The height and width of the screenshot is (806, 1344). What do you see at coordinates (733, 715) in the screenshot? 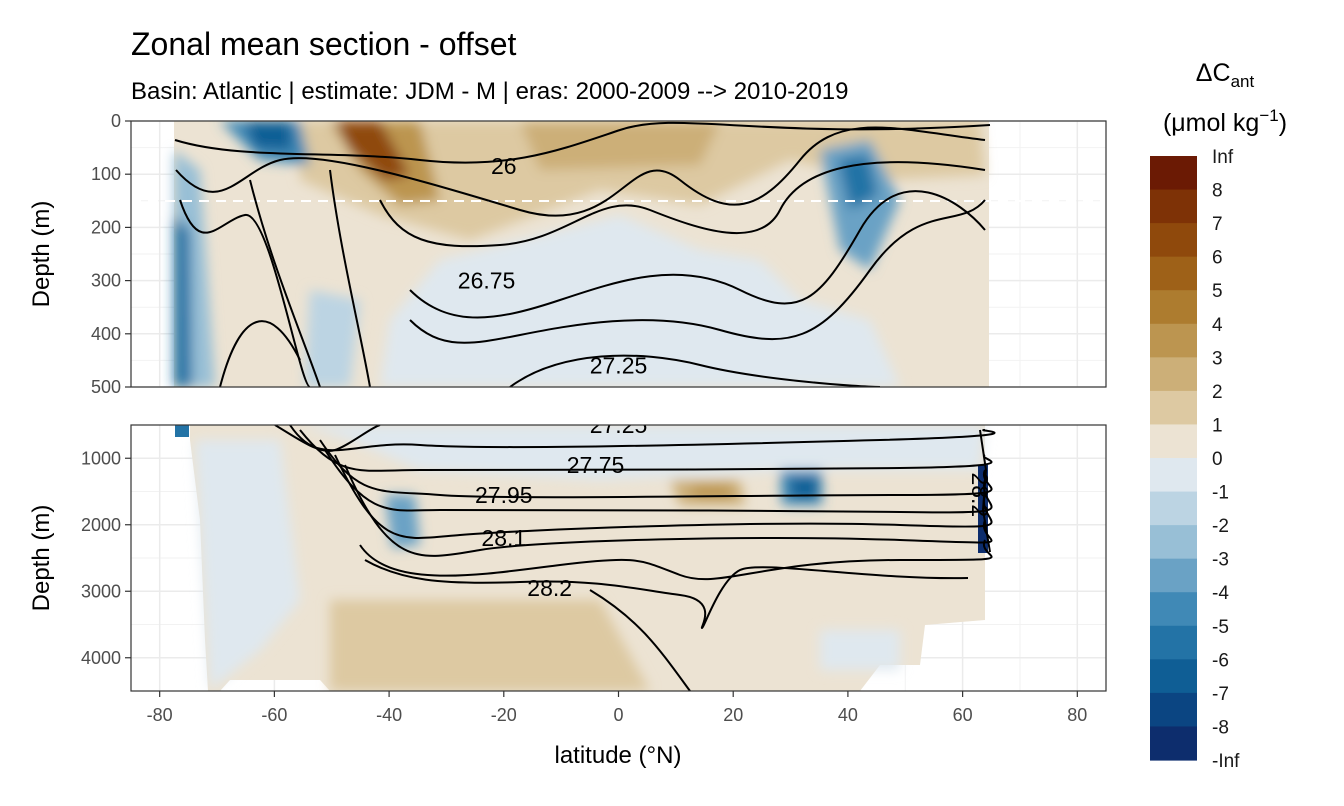
I see `x-tick-label: 20` at bounding box center [733, 715].